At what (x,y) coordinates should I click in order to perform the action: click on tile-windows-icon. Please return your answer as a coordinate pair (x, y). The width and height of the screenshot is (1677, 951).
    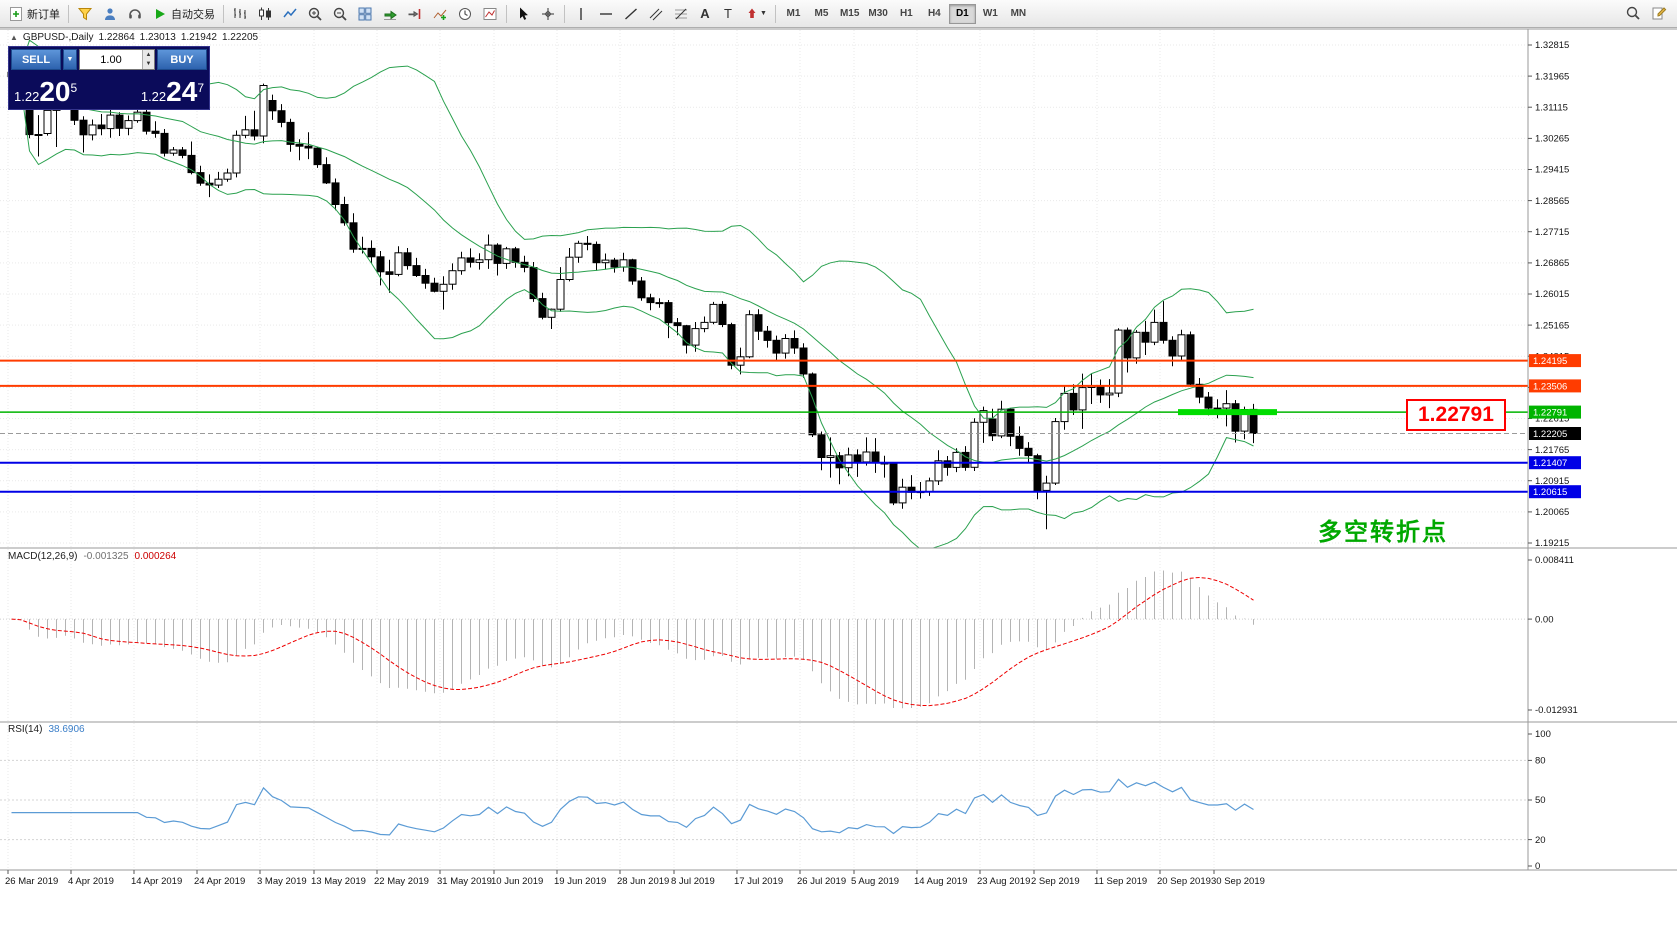
    Looking at the image, I should click on (365, 13).